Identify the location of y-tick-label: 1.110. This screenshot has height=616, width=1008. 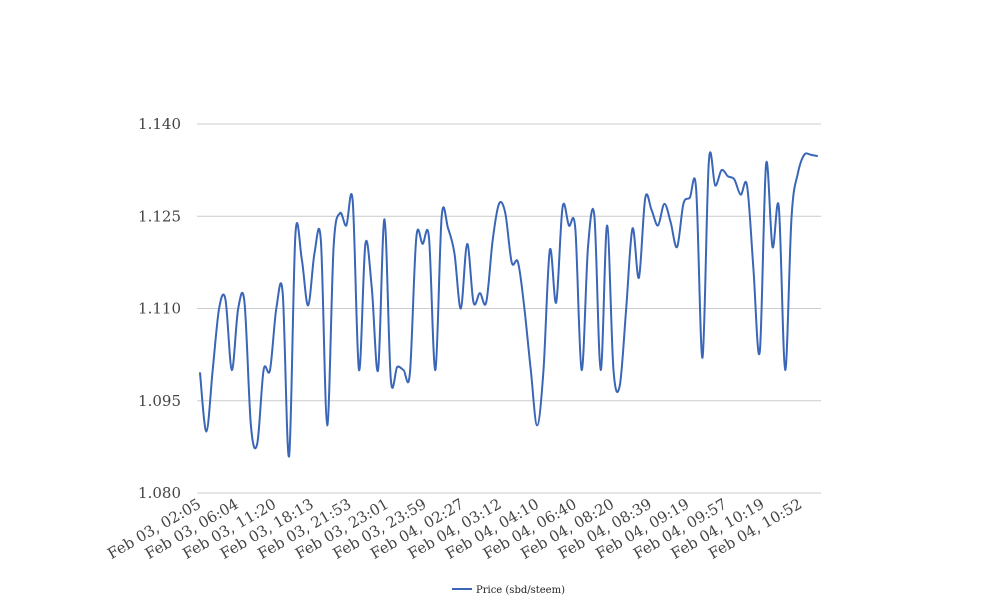
(159, 309).